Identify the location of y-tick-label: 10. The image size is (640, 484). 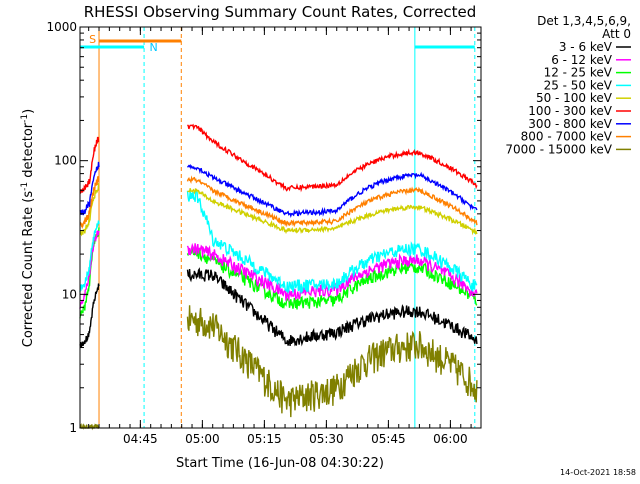
(69, 294).